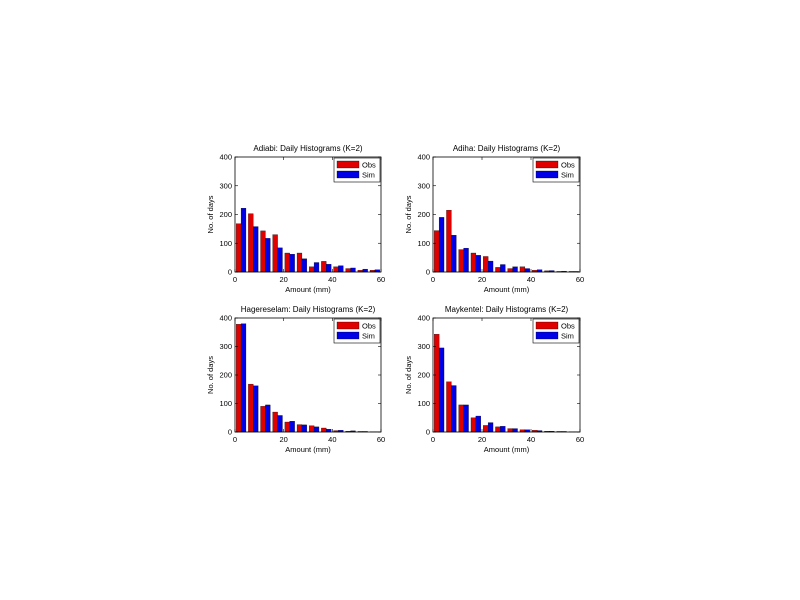 The width and height of the screenshot is (800, 600). What do you see at coordinates (235, 279) in the screenshot?
I see `x-tick-label: 0` at bounding box center [235, 279].